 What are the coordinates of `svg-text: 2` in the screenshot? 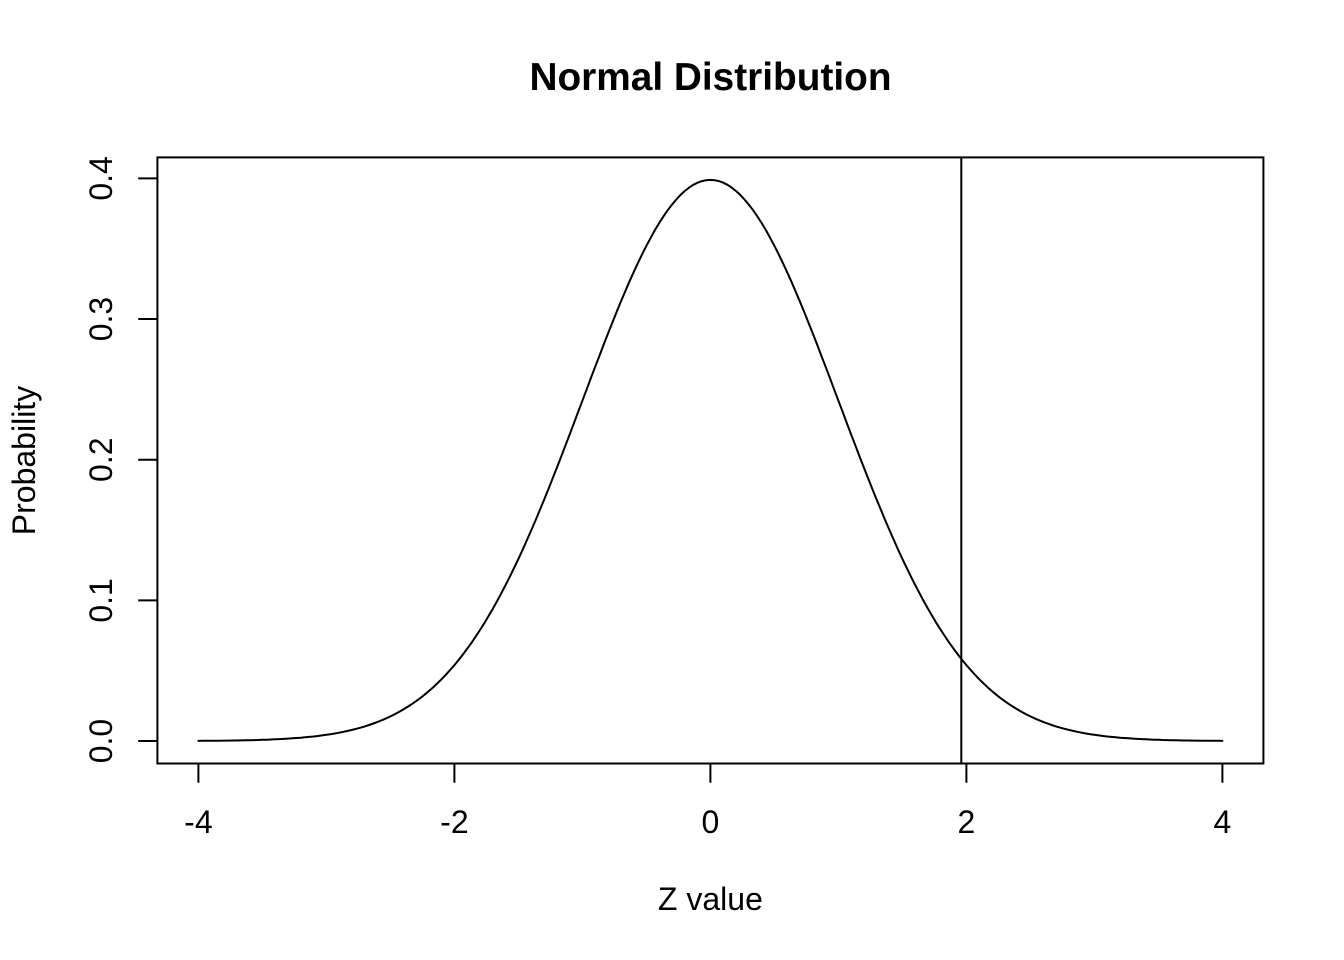 It's located at (967, 822).